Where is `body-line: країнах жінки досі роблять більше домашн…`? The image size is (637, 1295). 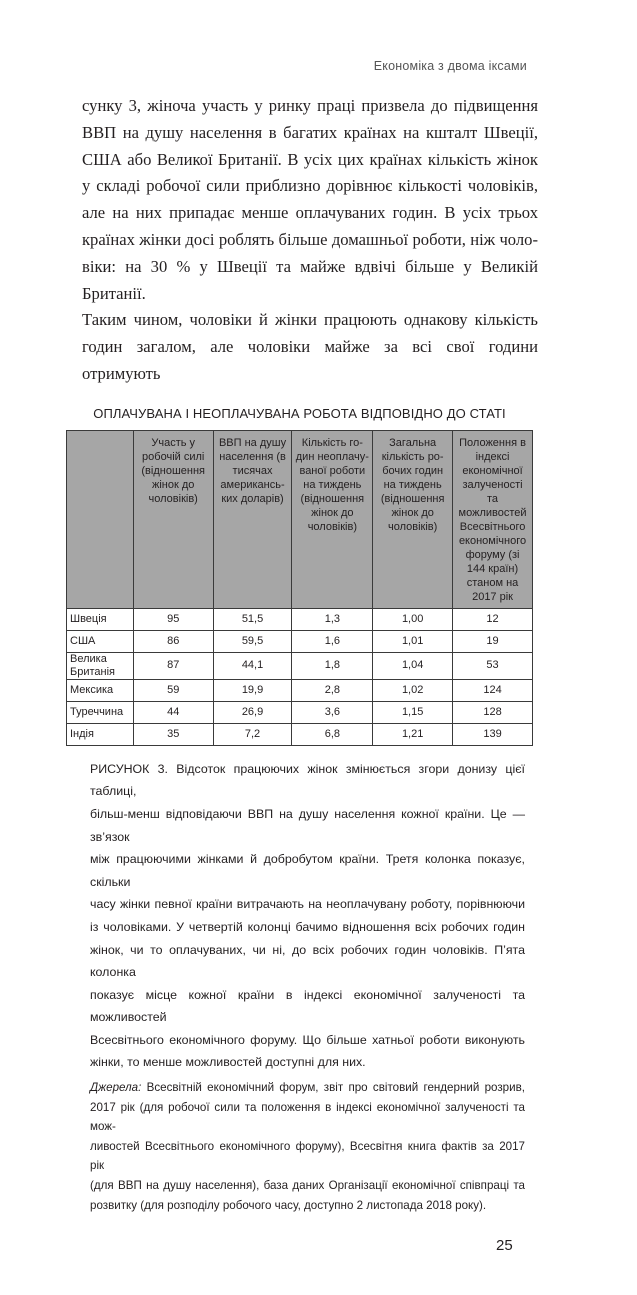
body-line: країнах жінки досі роблять більше домашн… is located at coordinates (310, 239).